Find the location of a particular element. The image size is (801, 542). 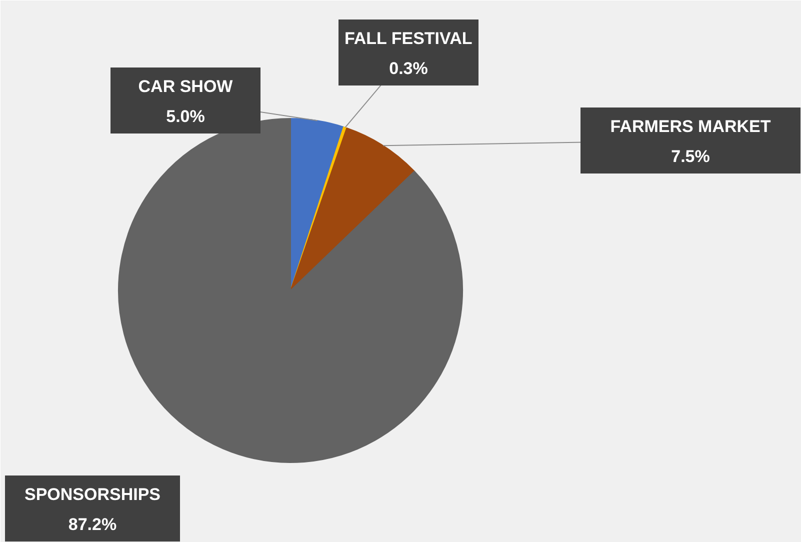

data-label: 0.3% is located at coordinates (408, 68).